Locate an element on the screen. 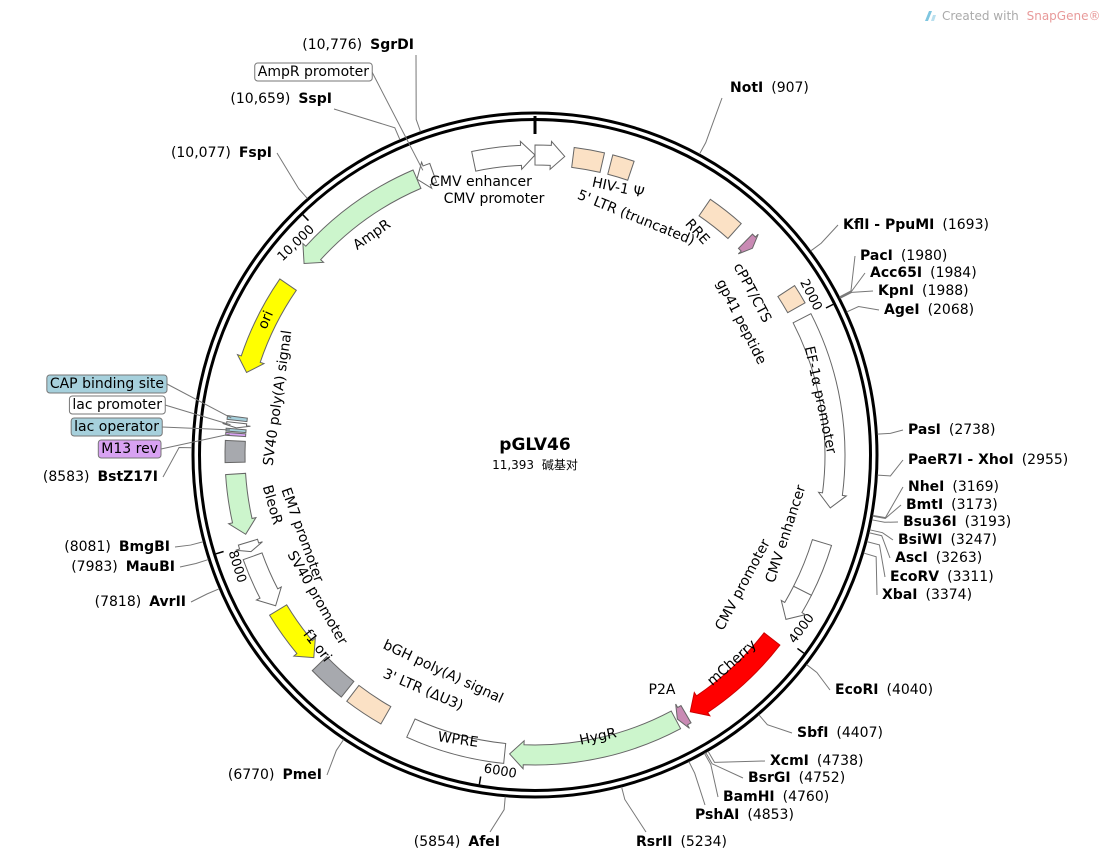 The width and height of the screenshot is (1103, 860). site-position: (3374) is located at coordinates (948, 595).